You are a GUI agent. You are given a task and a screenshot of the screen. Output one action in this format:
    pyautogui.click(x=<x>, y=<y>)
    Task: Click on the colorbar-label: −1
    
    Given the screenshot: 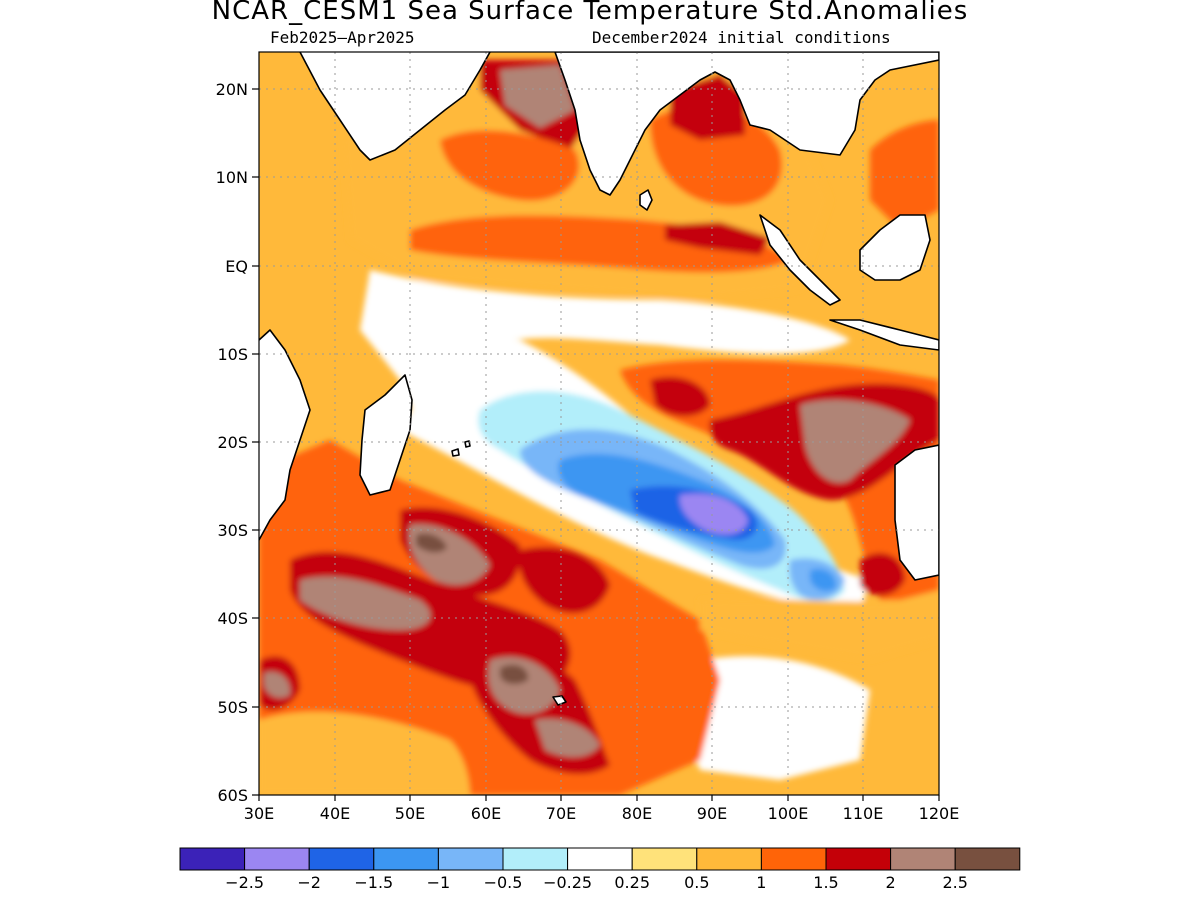 What is the action you would take?
    pyautogui.click(x=439, y=882)
    